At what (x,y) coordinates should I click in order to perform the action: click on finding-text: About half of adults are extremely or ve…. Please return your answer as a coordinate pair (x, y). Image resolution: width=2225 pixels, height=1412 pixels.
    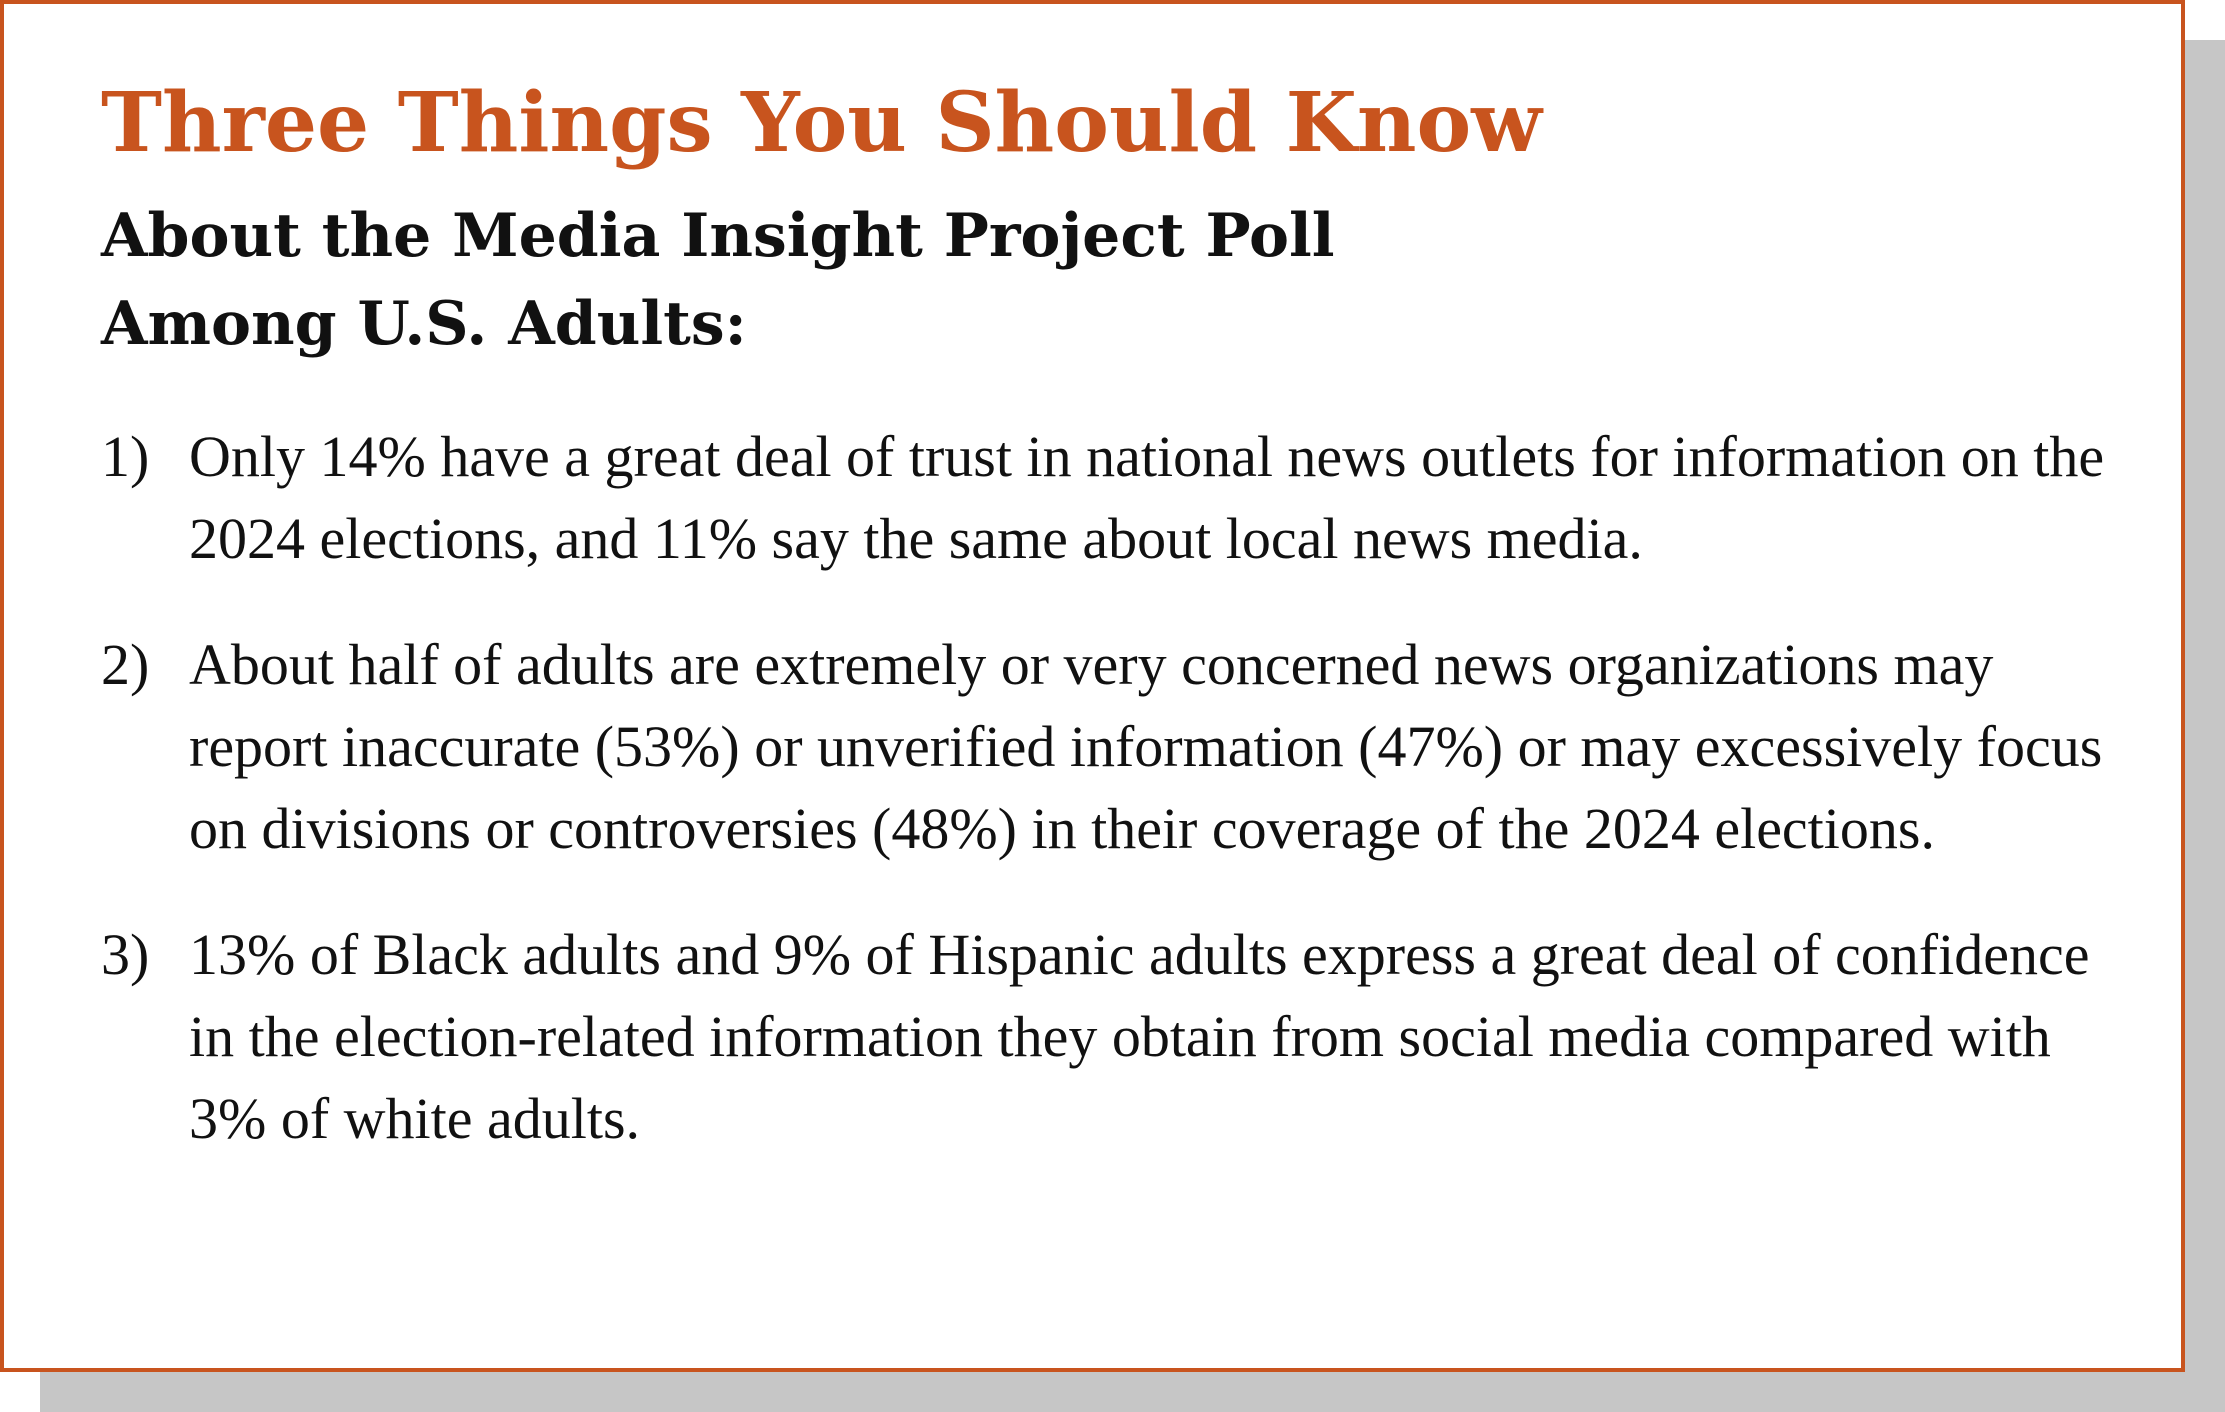
    Looking at the image, I should click on (1146, 746).